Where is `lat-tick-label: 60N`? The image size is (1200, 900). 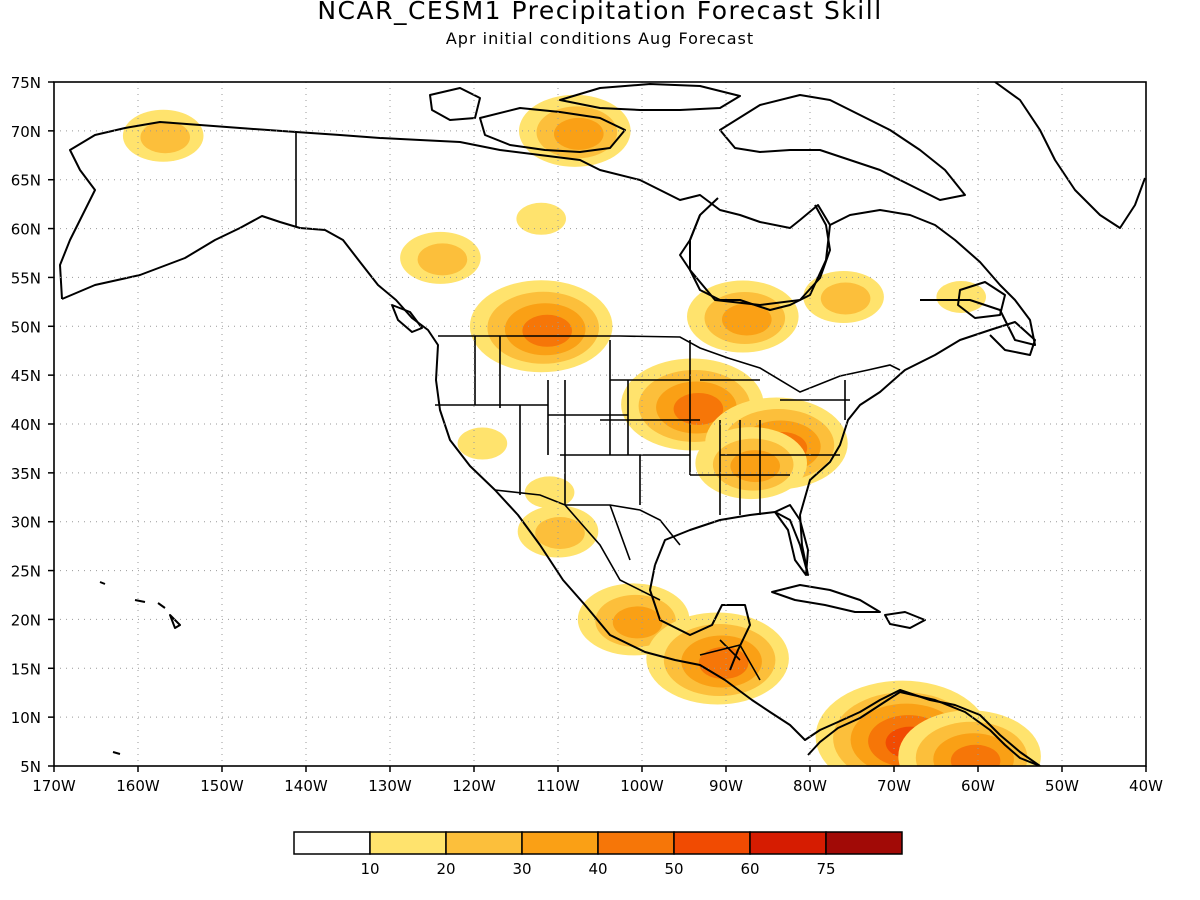
lat-tick-label: 60N is located at coordinates (26, 230).